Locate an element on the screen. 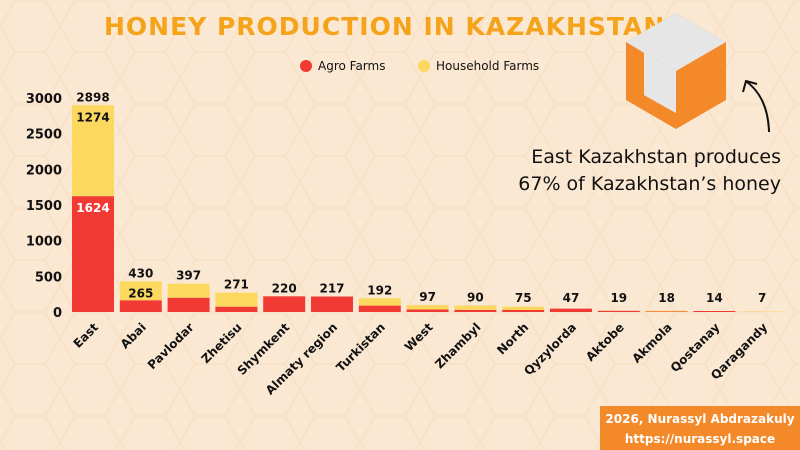 Image resolution: width=800 pixels, height=450 pixels. bar-household-turkistan is located at coordinates (379, 302).